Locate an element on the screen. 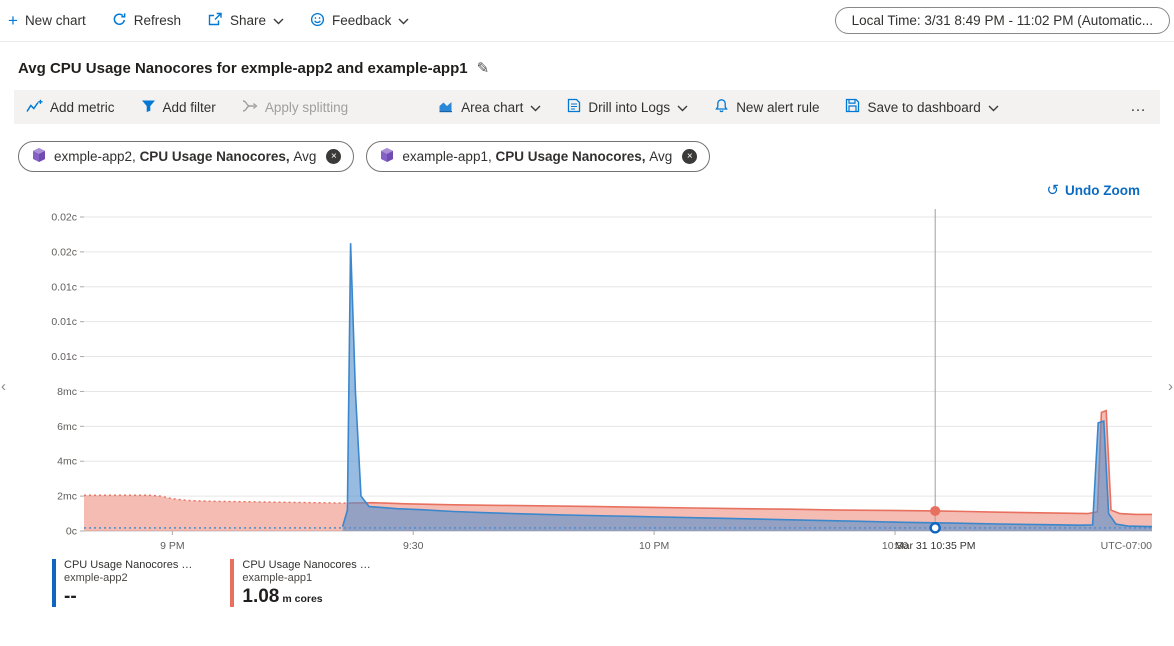  undo-zoom-link: ↺ Undo Zoom is located at coordinates (587, 185).